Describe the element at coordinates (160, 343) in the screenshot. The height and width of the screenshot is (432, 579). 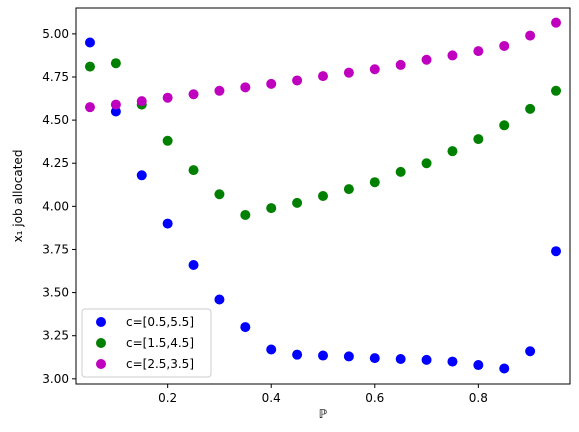
I see `legend-label-series-2: c=[1.5,4.5]` at that location.